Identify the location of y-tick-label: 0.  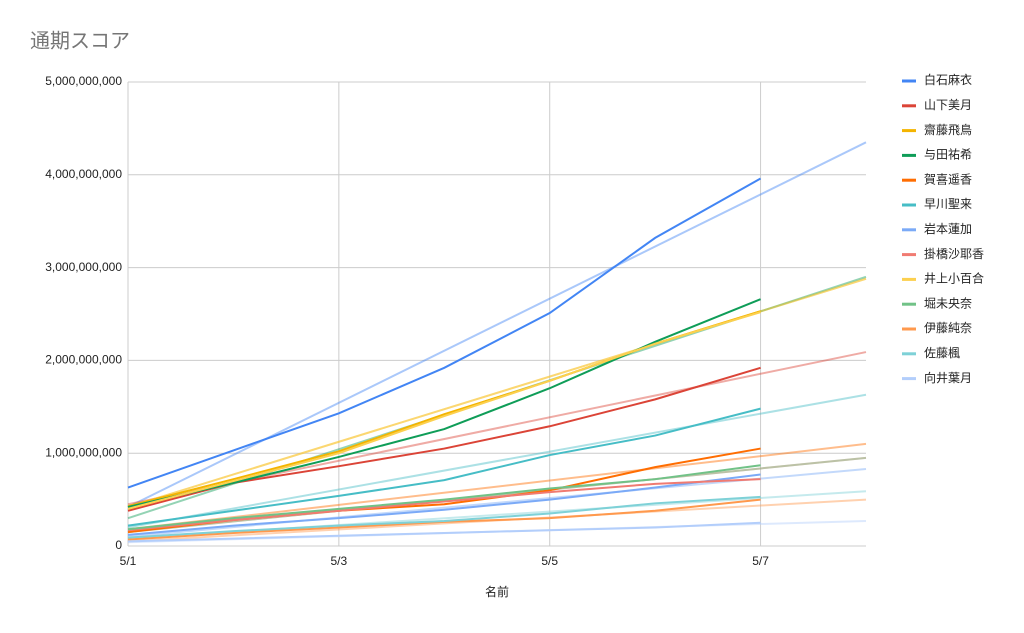
(118, 545).